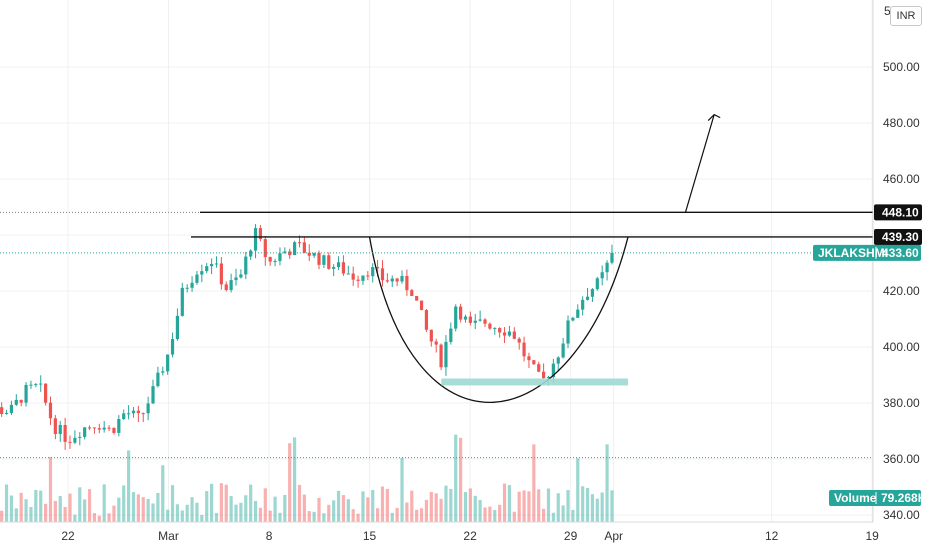  I want to click on time-tick-label: Apr, so click(613, 536).